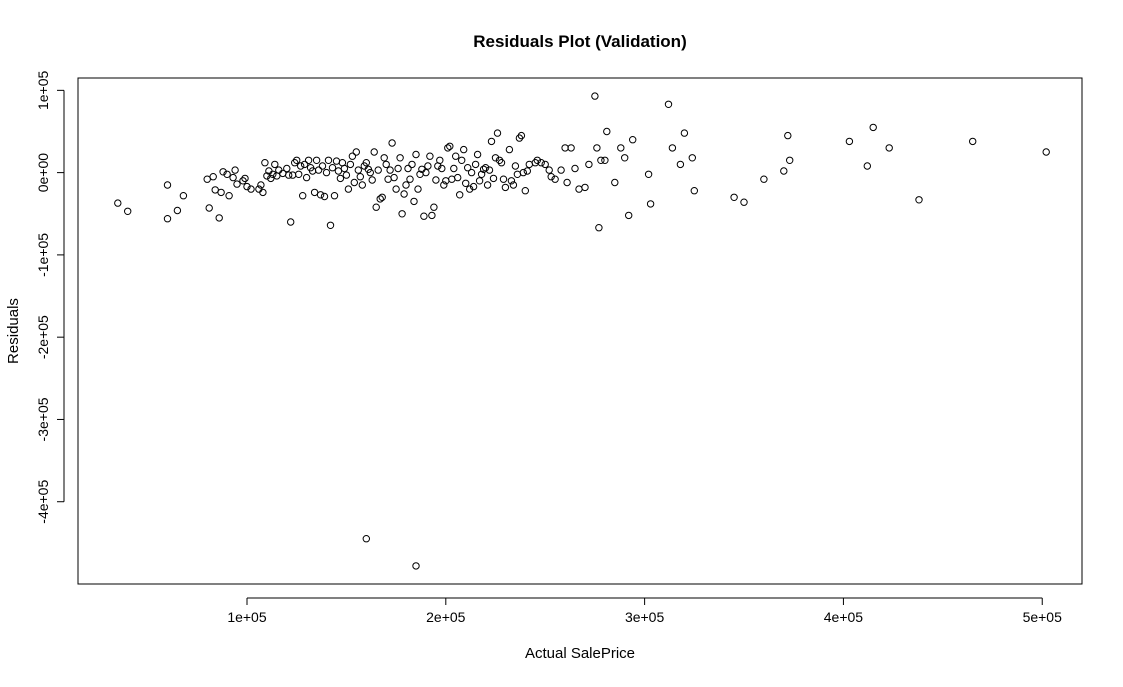  What do you see at coordinates (13, 331) in the screenshot?
I see `y-axis-label: Residuals` at bounding box center [13, 331].